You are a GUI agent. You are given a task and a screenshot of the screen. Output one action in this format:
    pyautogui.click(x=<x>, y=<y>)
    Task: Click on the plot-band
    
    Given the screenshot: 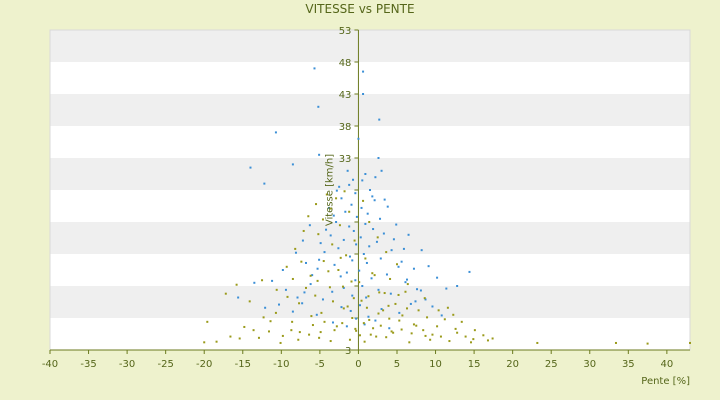 What is the action you would take?
    pyautogui.click(x=370, y=206)
    